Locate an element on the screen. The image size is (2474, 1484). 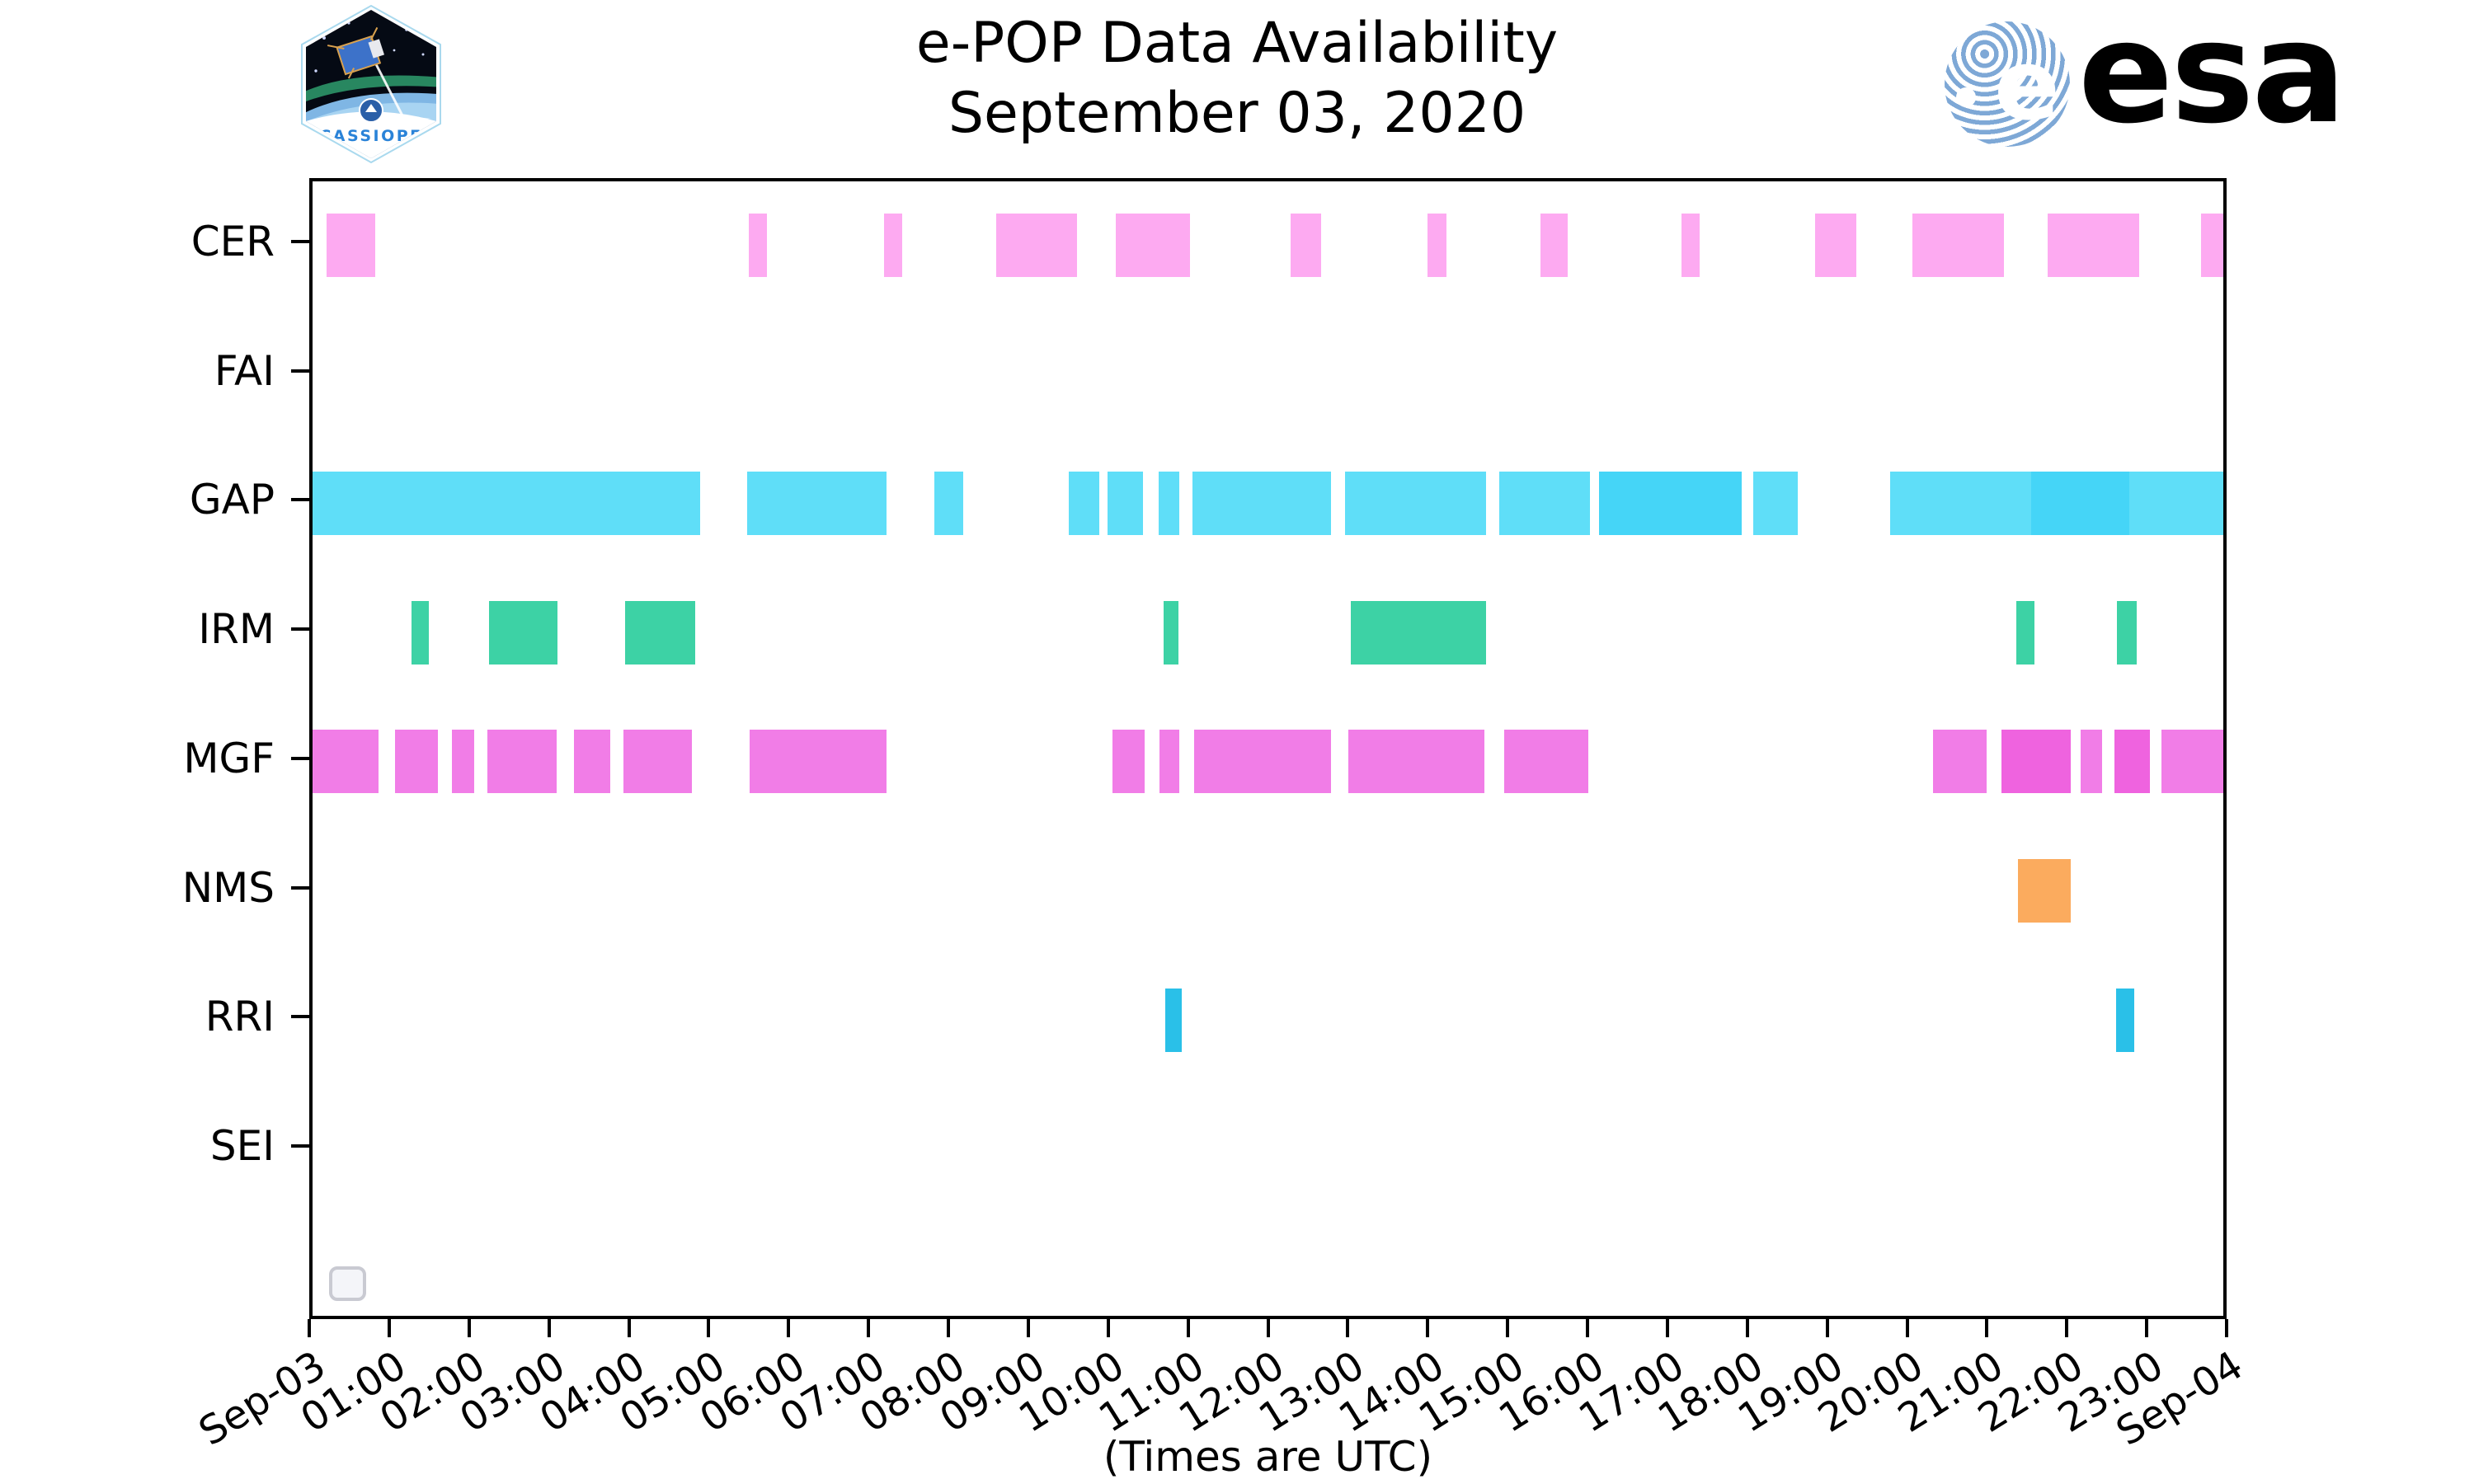
row-label-fai: FAI is located at coordinates (244, 370).